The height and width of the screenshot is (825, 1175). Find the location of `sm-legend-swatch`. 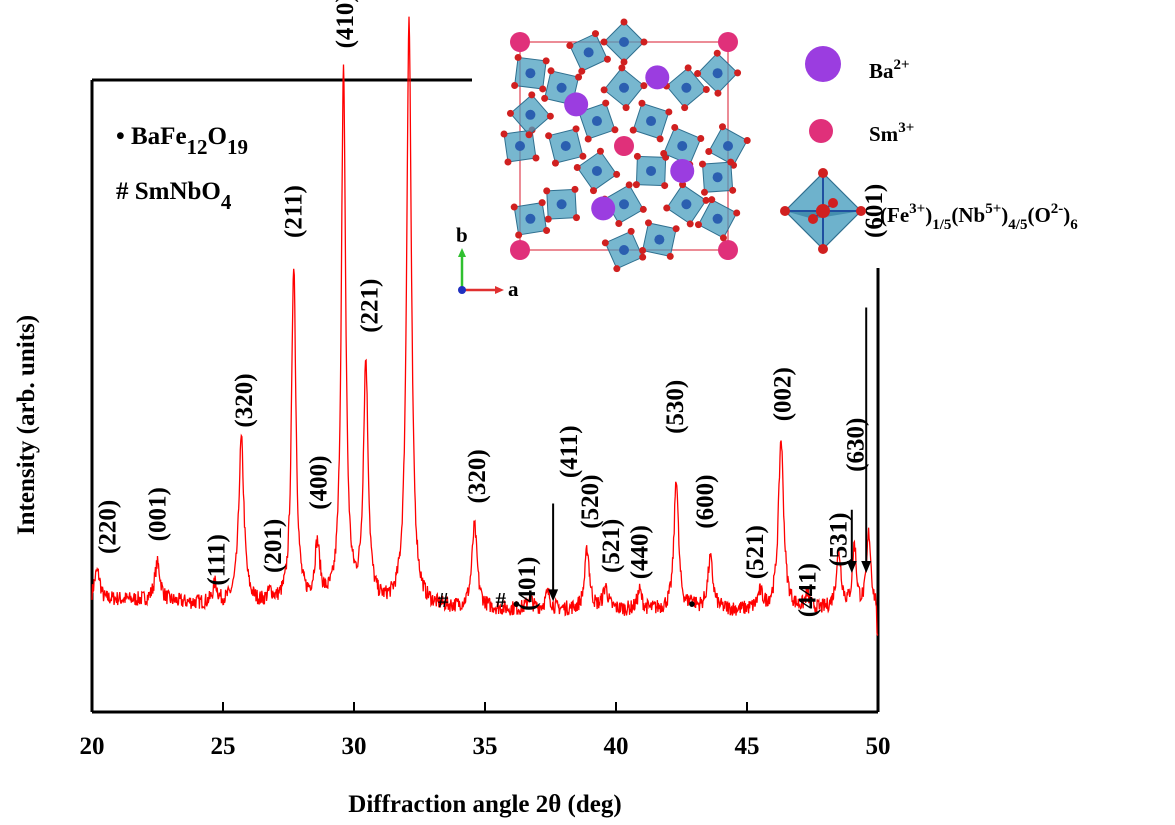

sm-legend-swatch is located at coordinates (821, 131).